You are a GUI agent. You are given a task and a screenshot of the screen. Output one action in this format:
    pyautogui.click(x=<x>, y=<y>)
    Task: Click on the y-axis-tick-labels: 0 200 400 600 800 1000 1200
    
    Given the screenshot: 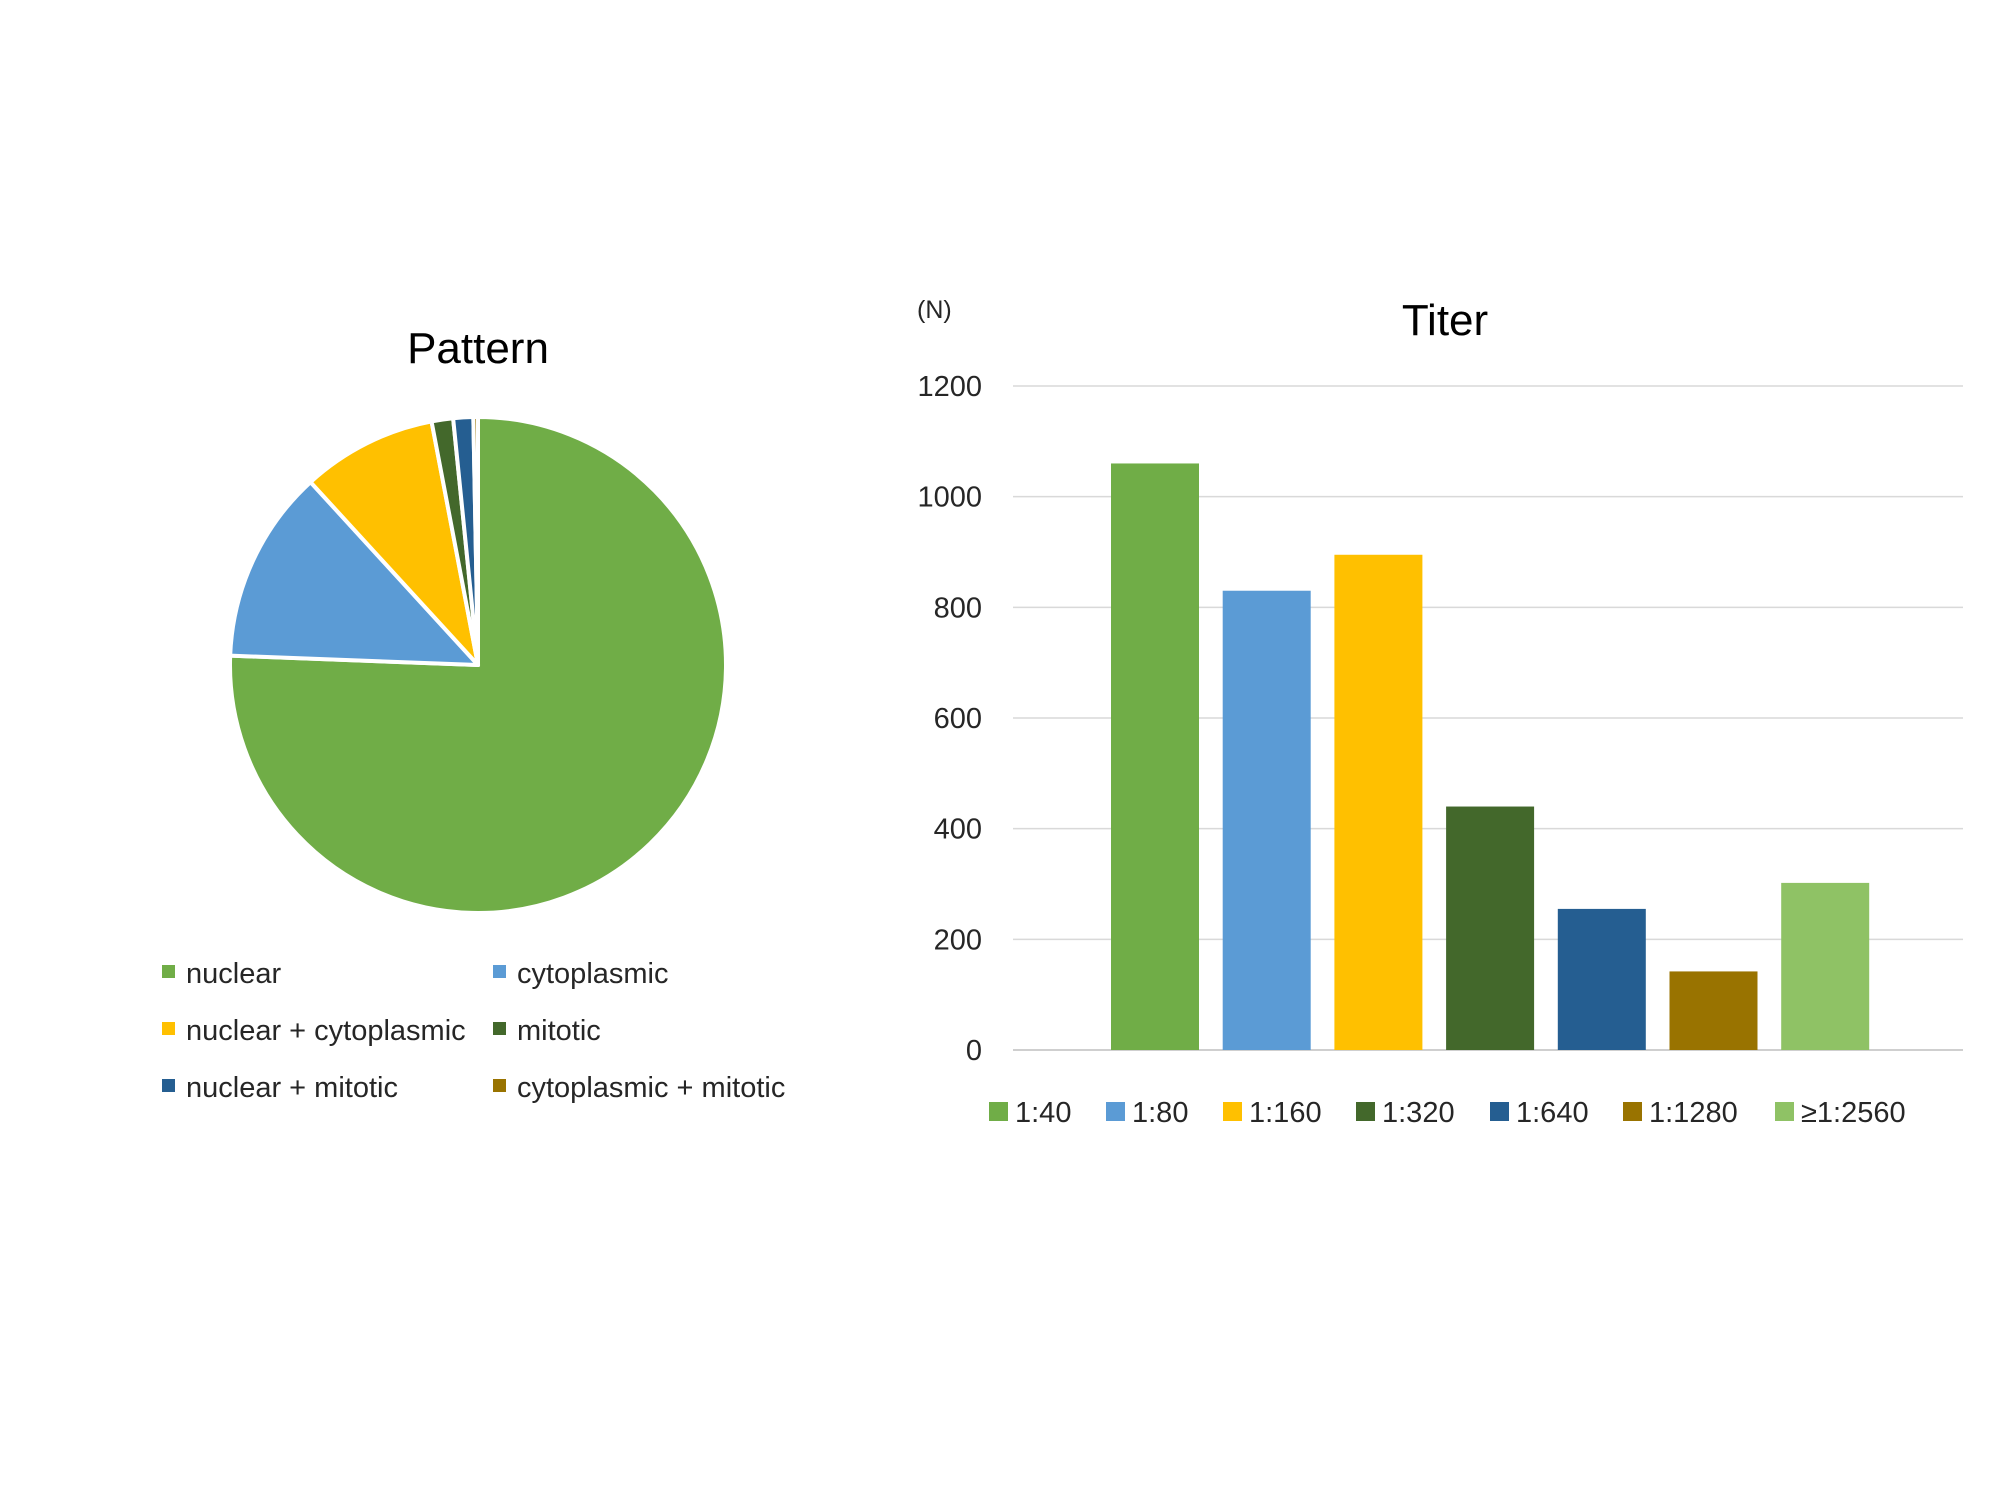 What is the action you would take?
    pyautogui.click(x=949, y=719)
    